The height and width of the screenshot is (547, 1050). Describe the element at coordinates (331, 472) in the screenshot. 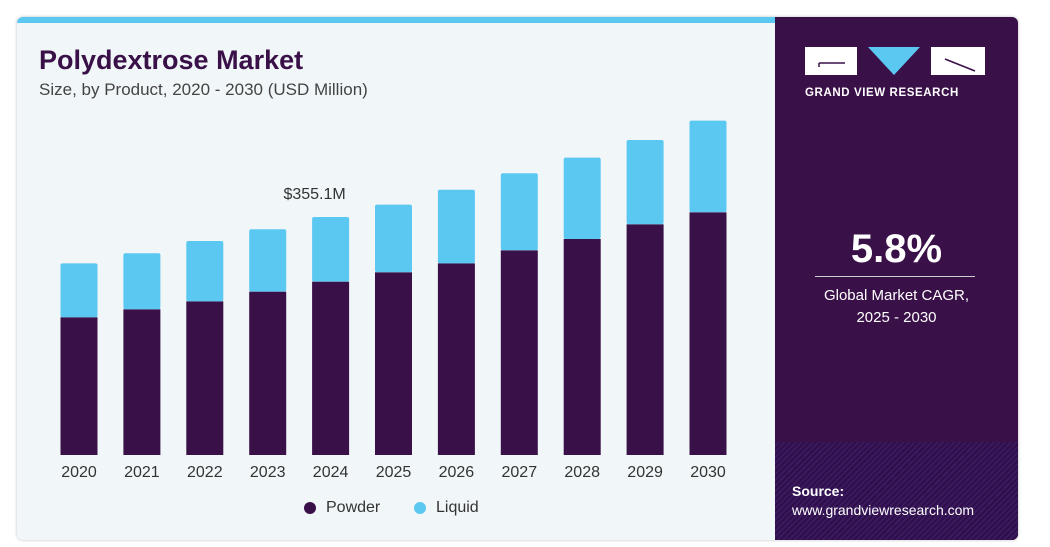

I see `x-tick-label: 2024` at that location.